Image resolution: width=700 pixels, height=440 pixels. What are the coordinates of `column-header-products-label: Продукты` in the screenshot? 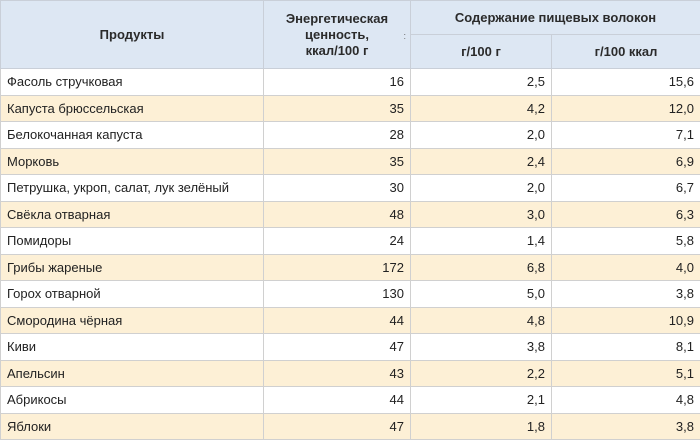 It's located at (132, 34).